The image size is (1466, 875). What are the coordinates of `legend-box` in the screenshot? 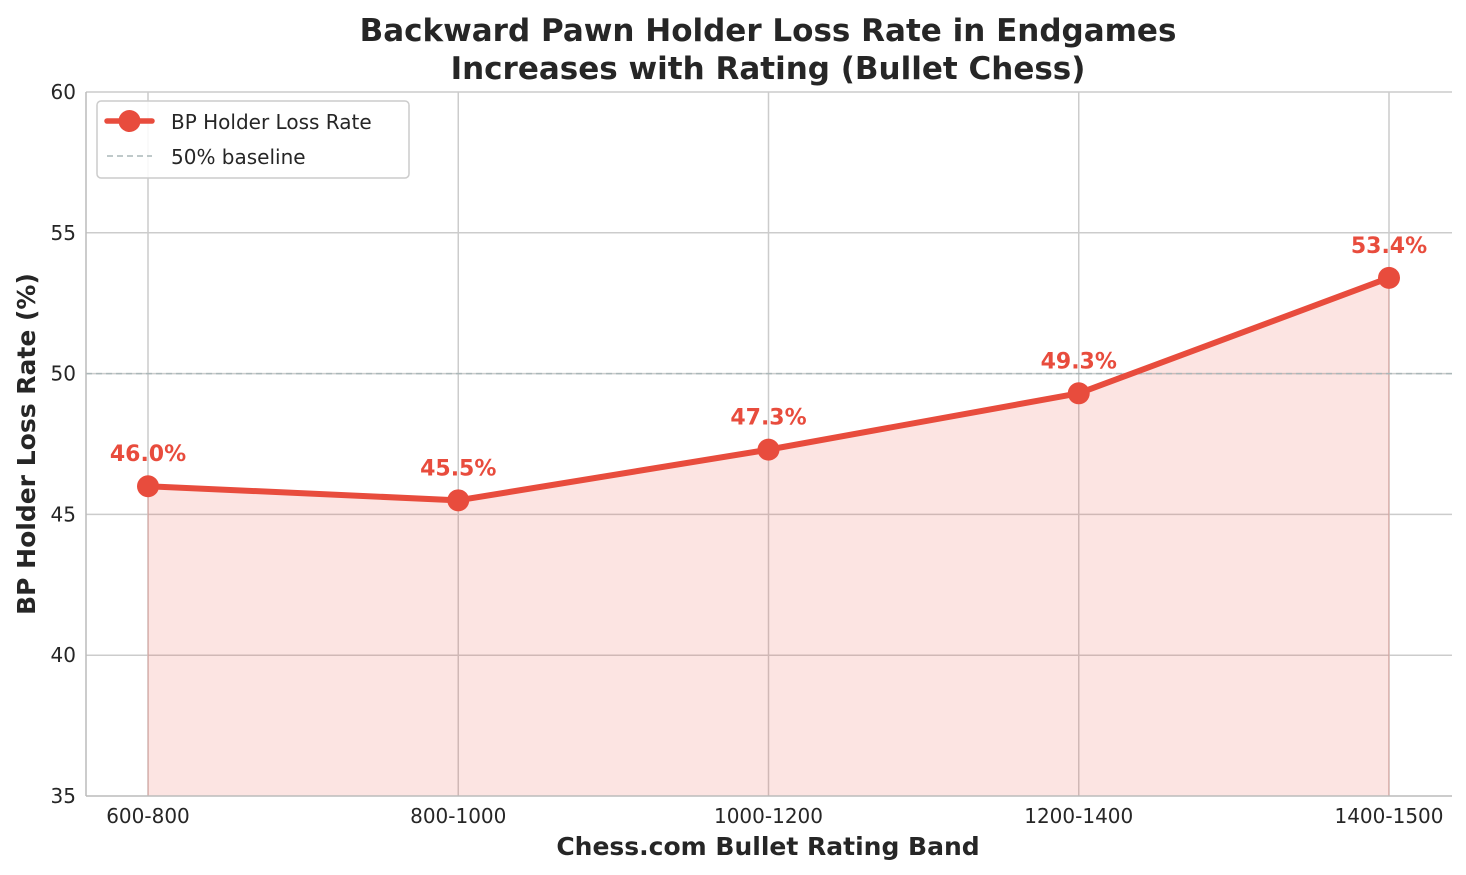 It's located at (253, 139).